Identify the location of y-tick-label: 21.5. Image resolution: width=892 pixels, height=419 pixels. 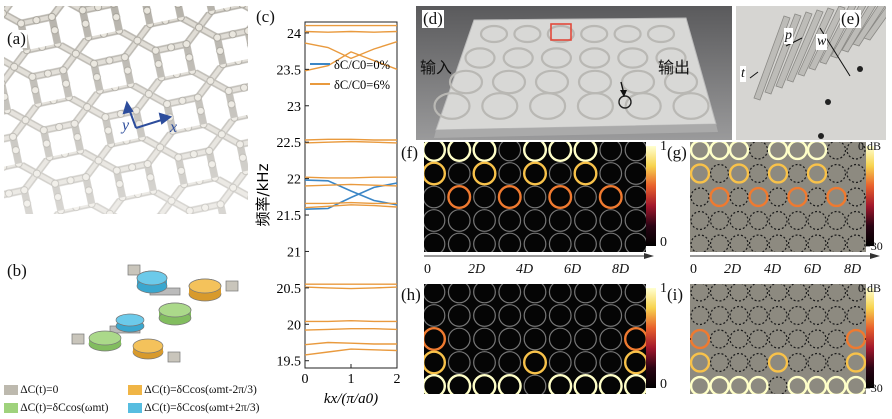
(289, 216).